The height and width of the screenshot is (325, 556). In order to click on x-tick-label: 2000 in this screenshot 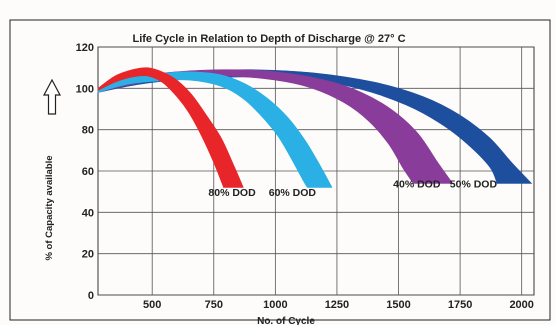, I will do `click(521, 305)`.